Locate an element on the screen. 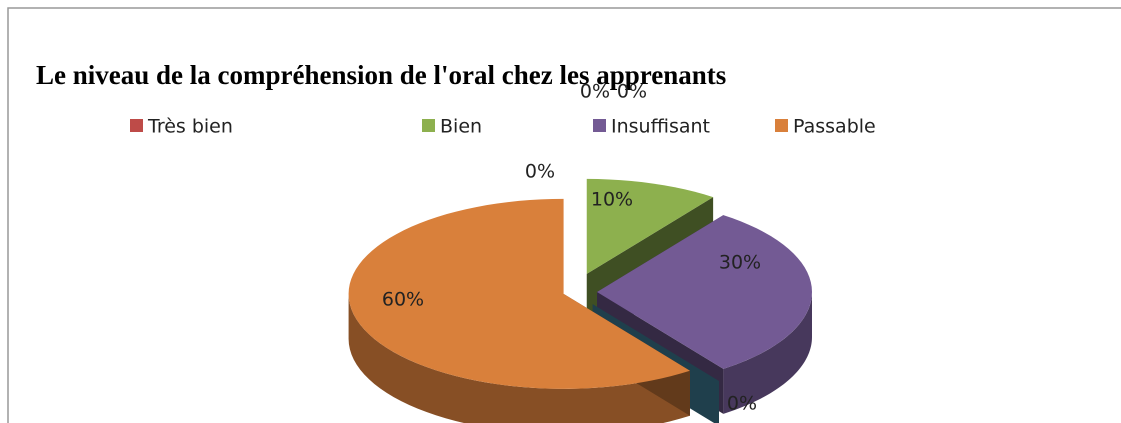 The height and width of the screenshot is (423, 1121). data-label: 10% is located at coordinates (612, 200).